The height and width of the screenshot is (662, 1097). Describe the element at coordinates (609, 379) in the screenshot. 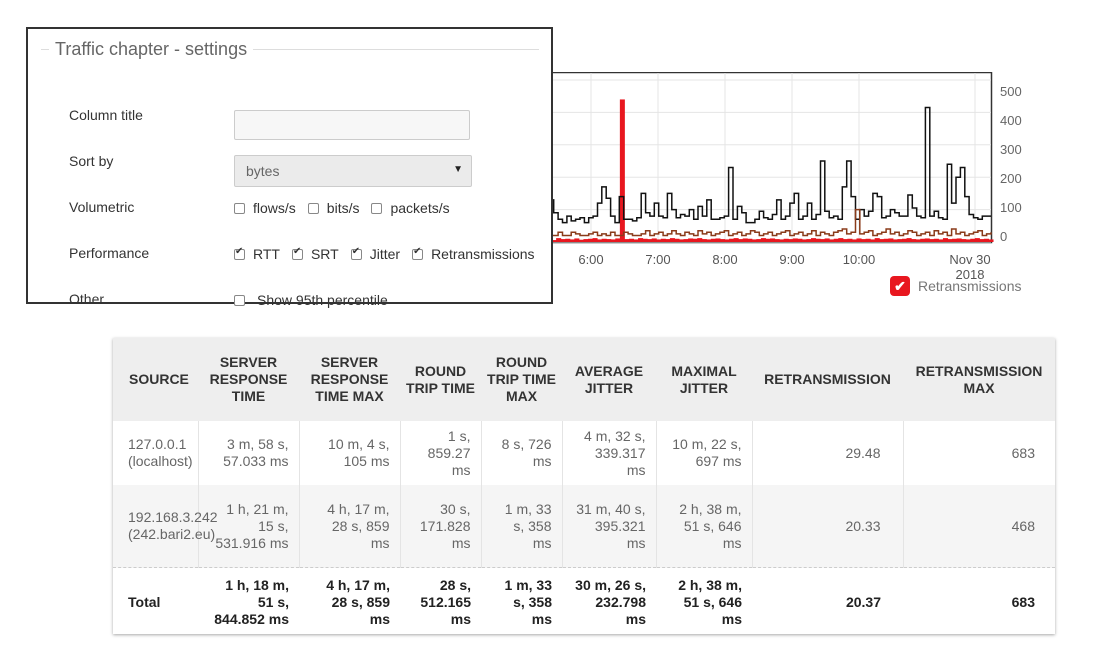

I see `column-header: AVERAGE JITTER` at that location.